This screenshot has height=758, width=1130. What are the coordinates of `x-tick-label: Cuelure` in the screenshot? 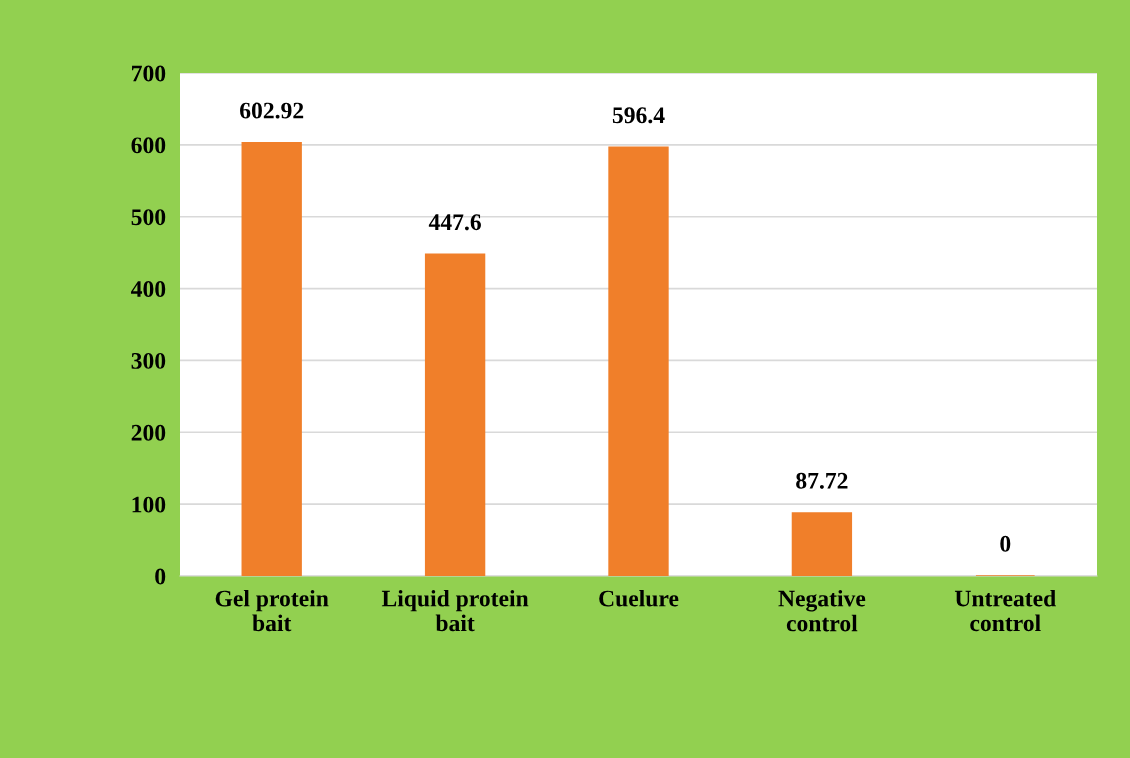 It's located at (639, 598).